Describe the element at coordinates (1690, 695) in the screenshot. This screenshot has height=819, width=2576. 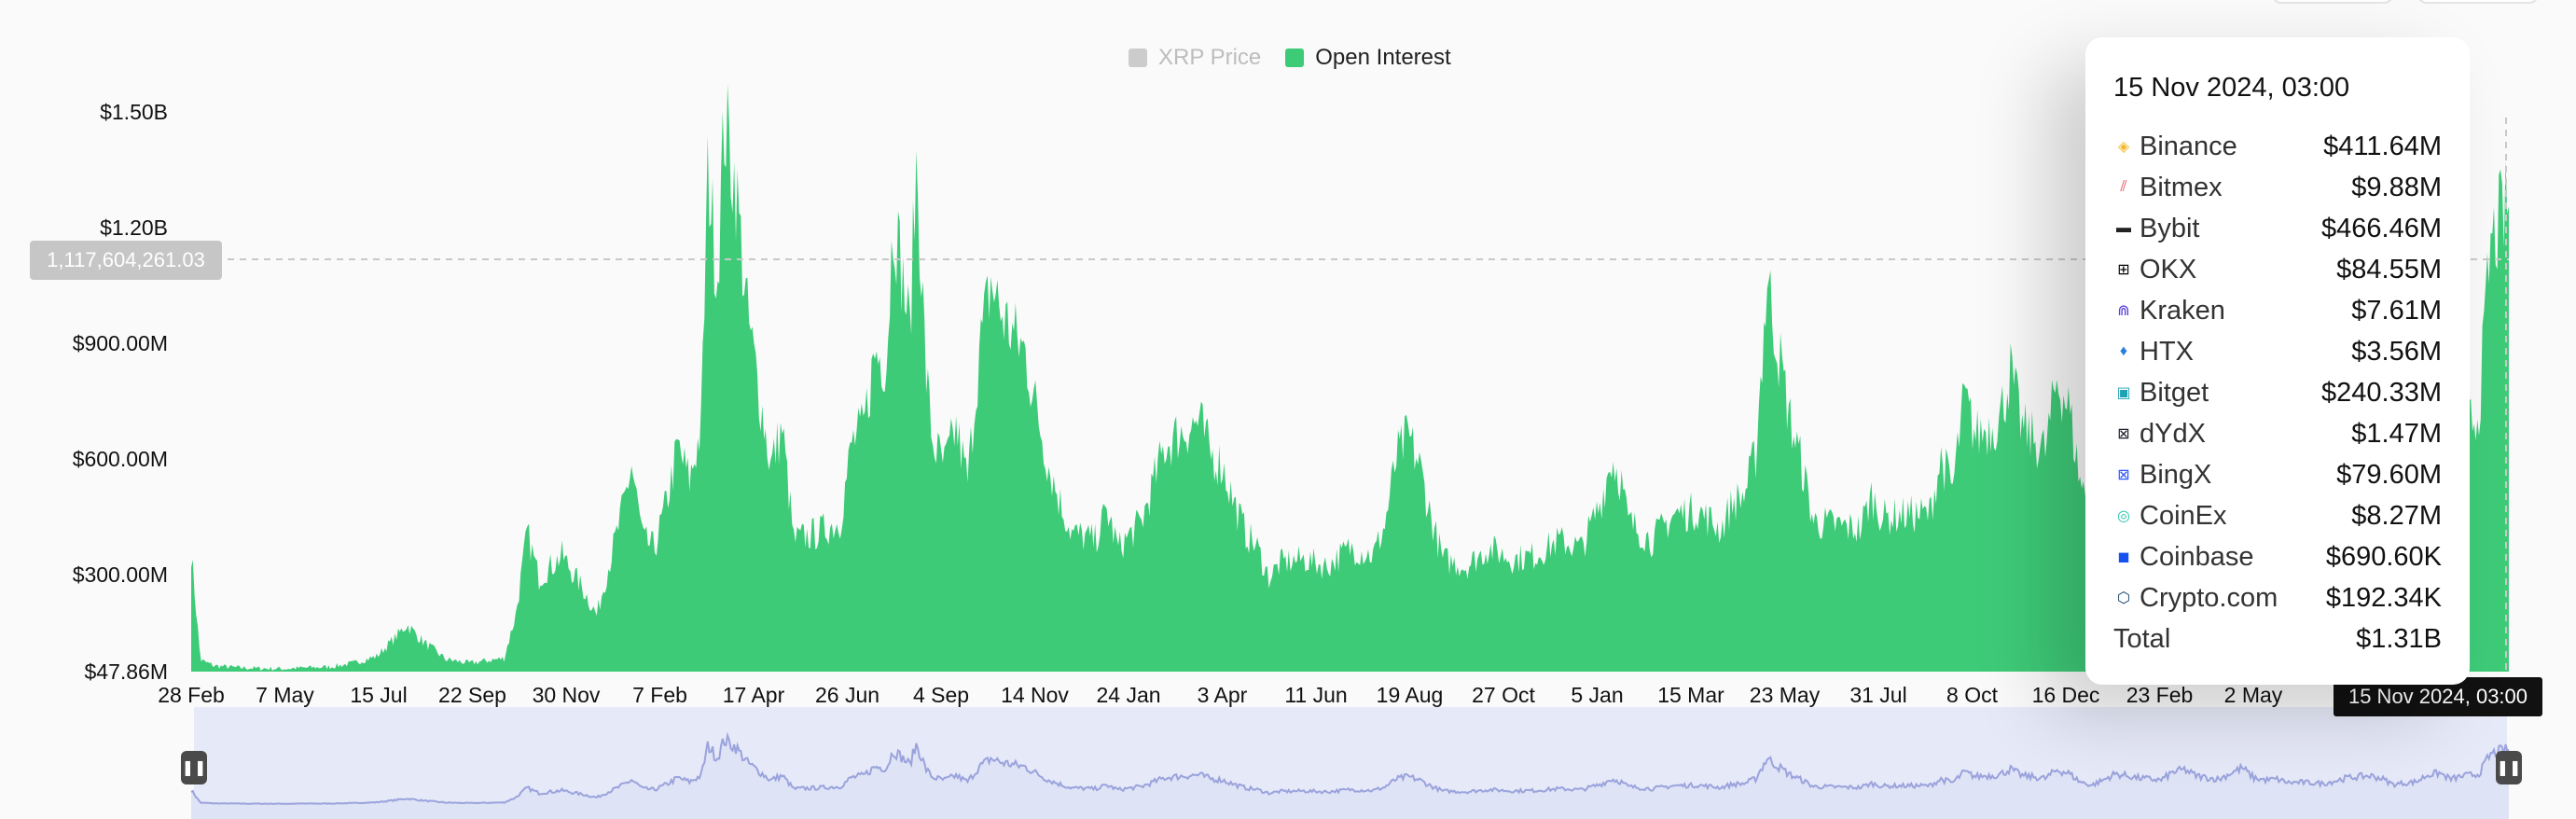
I see `x-tick-label: 15 Mar` at that location.